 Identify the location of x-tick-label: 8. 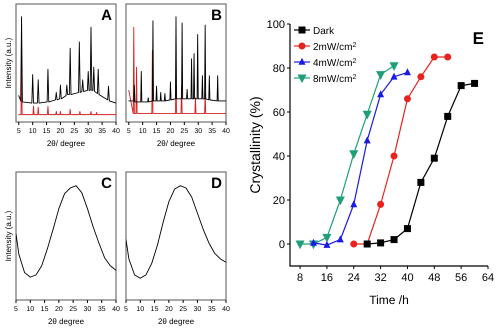
(300, 278).